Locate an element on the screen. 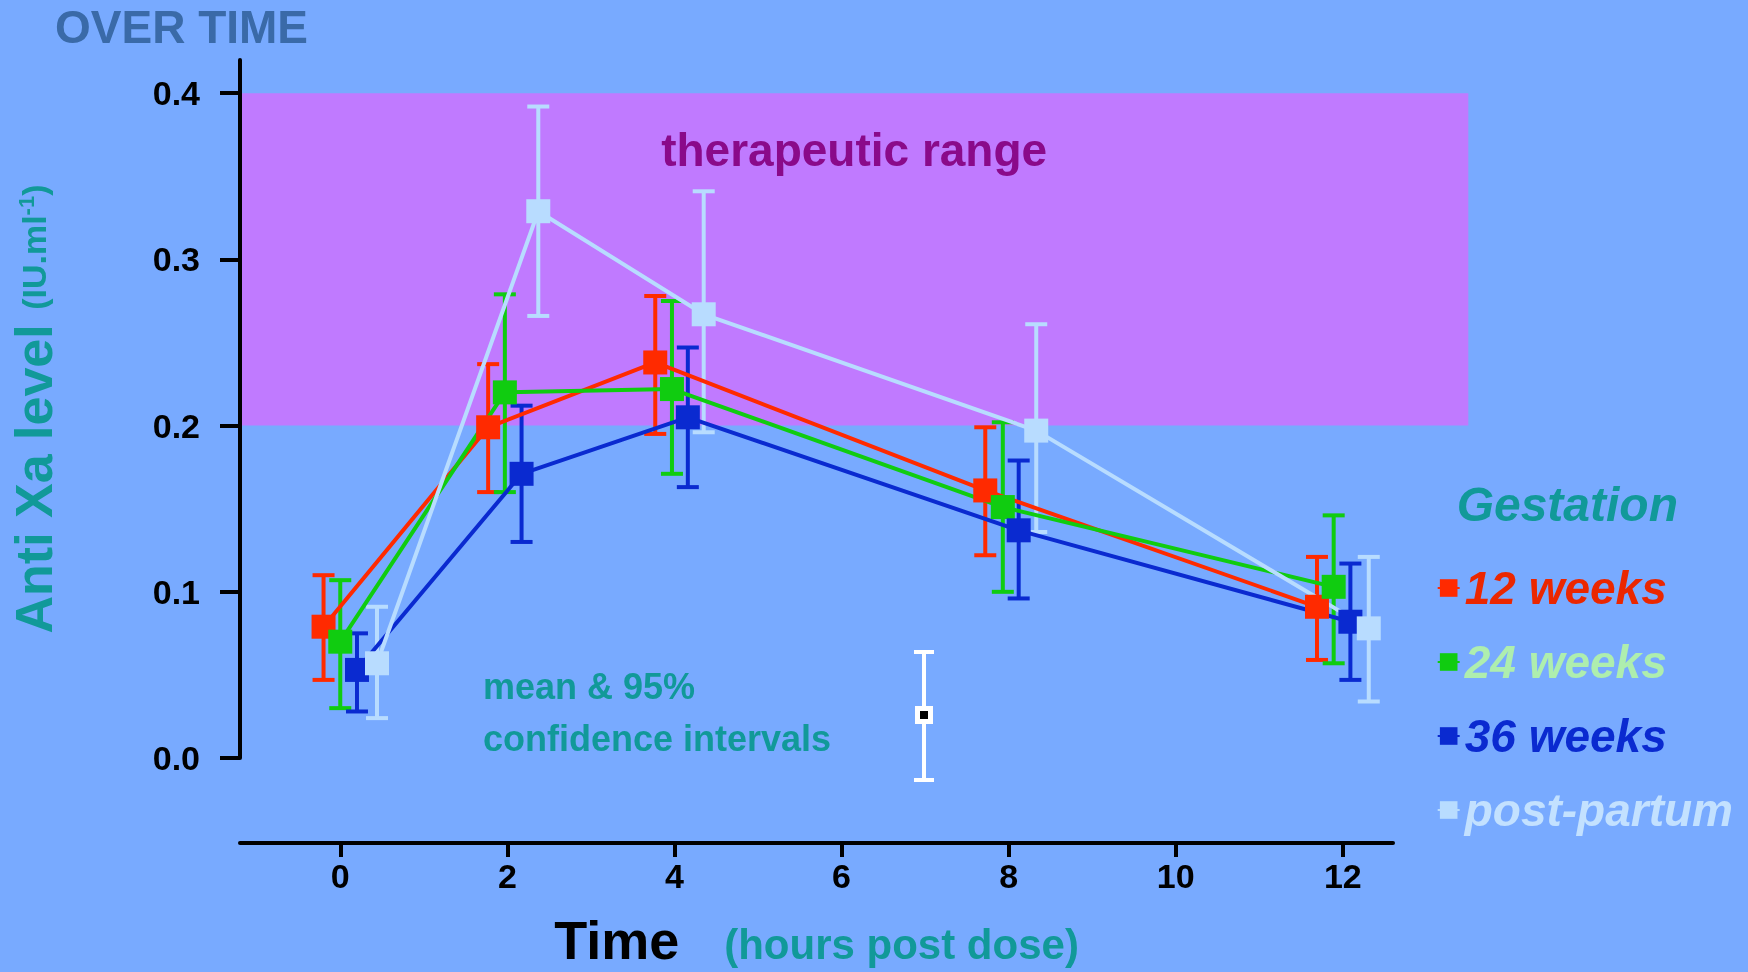  y-tick-label: 0.2 is located at coordinates (176, 425).